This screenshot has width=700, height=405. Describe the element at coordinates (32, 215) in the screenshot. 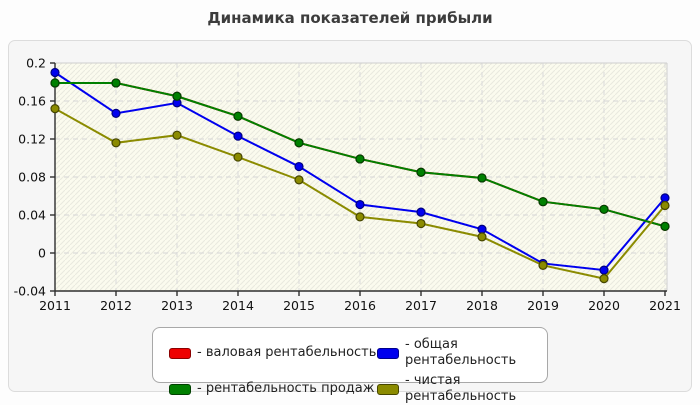

I see `y-tick-label: 0.04` at that location.